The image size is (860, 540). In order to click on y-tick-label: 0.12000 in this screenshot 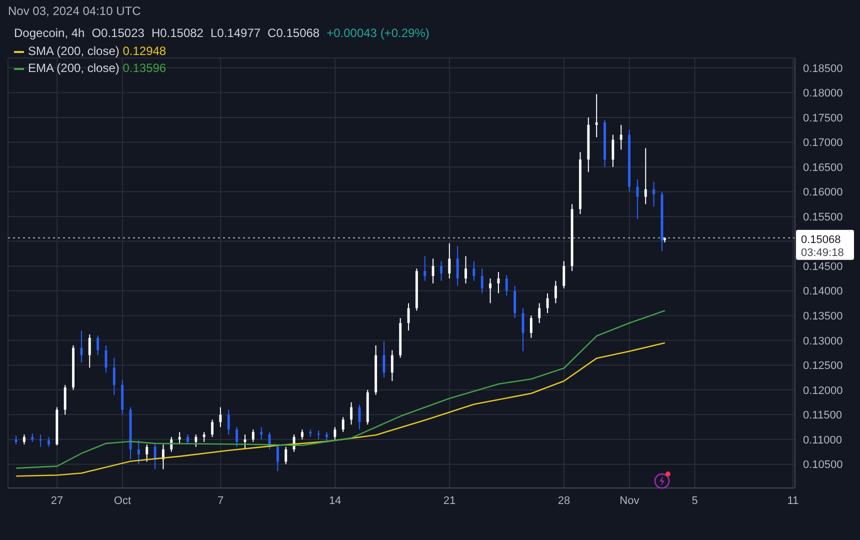, I will do `click(823, 390)`.